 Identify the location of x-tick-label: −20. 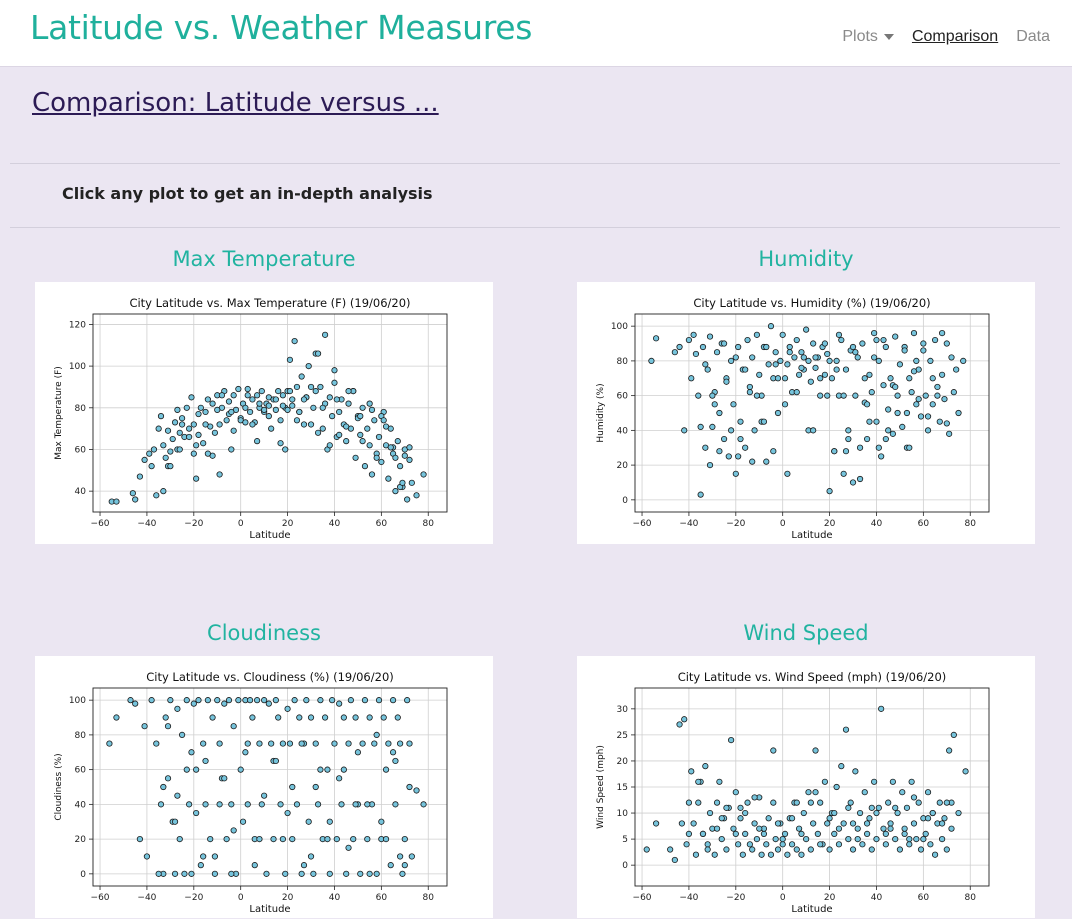
(193, 524).